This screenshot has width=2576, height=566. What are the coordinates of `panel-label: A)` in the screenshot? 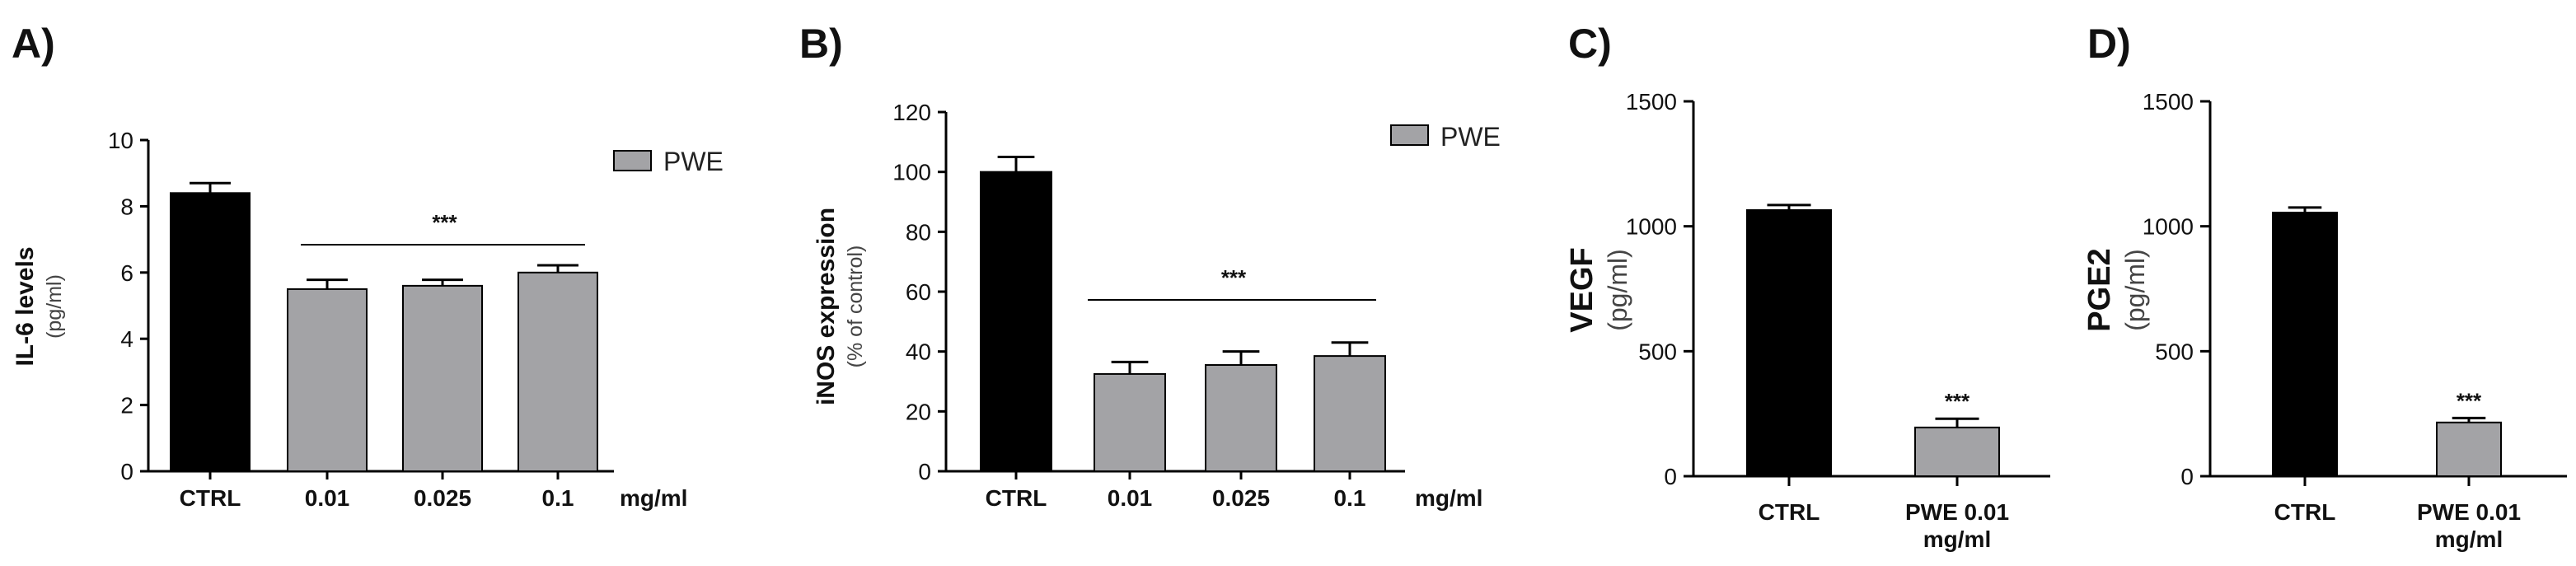 It's located at (33, 44).